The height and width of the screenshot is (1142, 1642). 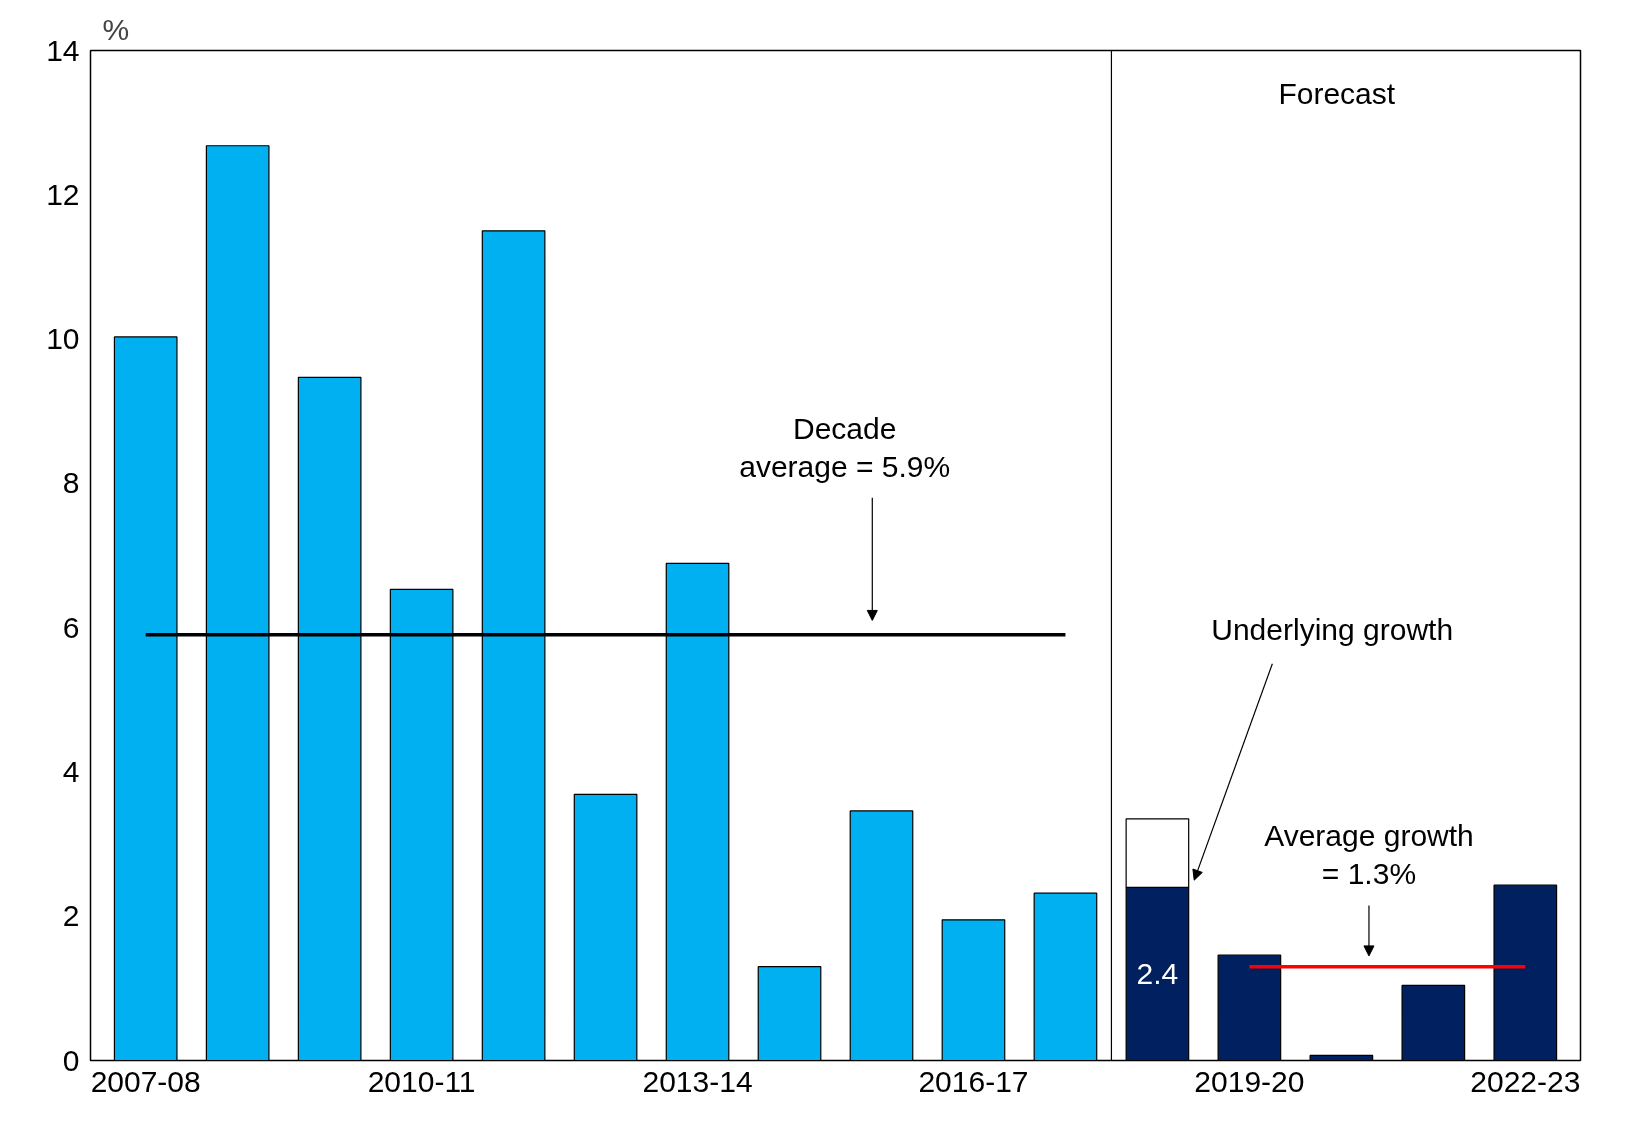 I want to click on x-tick-label: 2013-14, so click(x=697, y=1081).